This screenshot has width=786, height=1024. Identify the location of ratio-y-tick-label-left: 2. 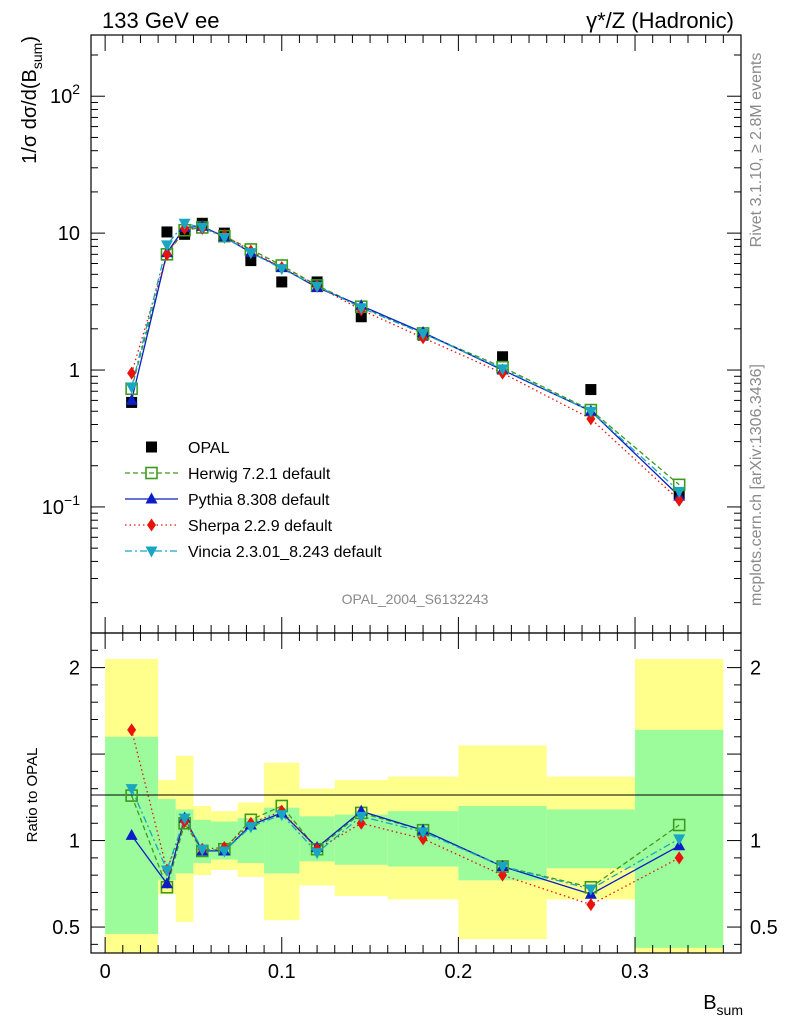
(74, 669).